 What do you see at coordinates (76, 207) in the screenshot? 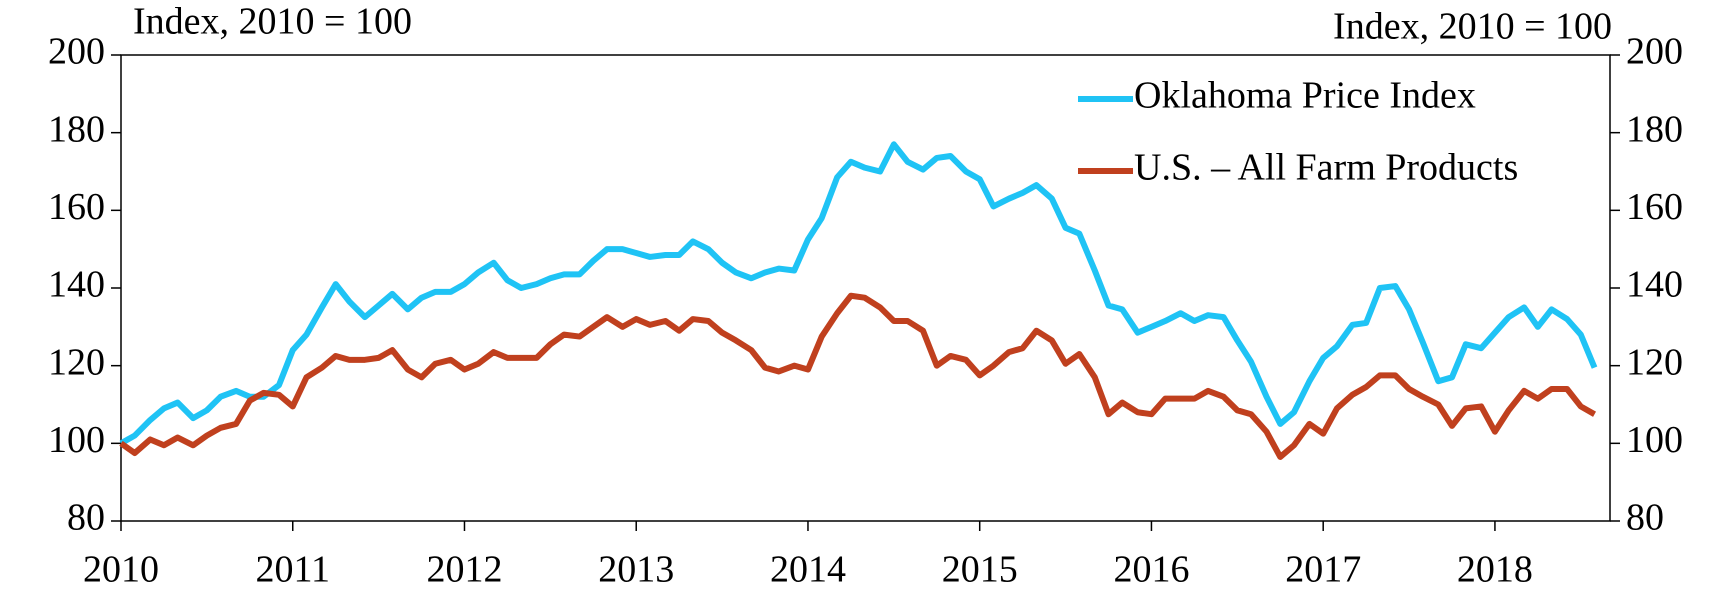
I see `y-tick-label: 160` at bounding box center [76, 207].